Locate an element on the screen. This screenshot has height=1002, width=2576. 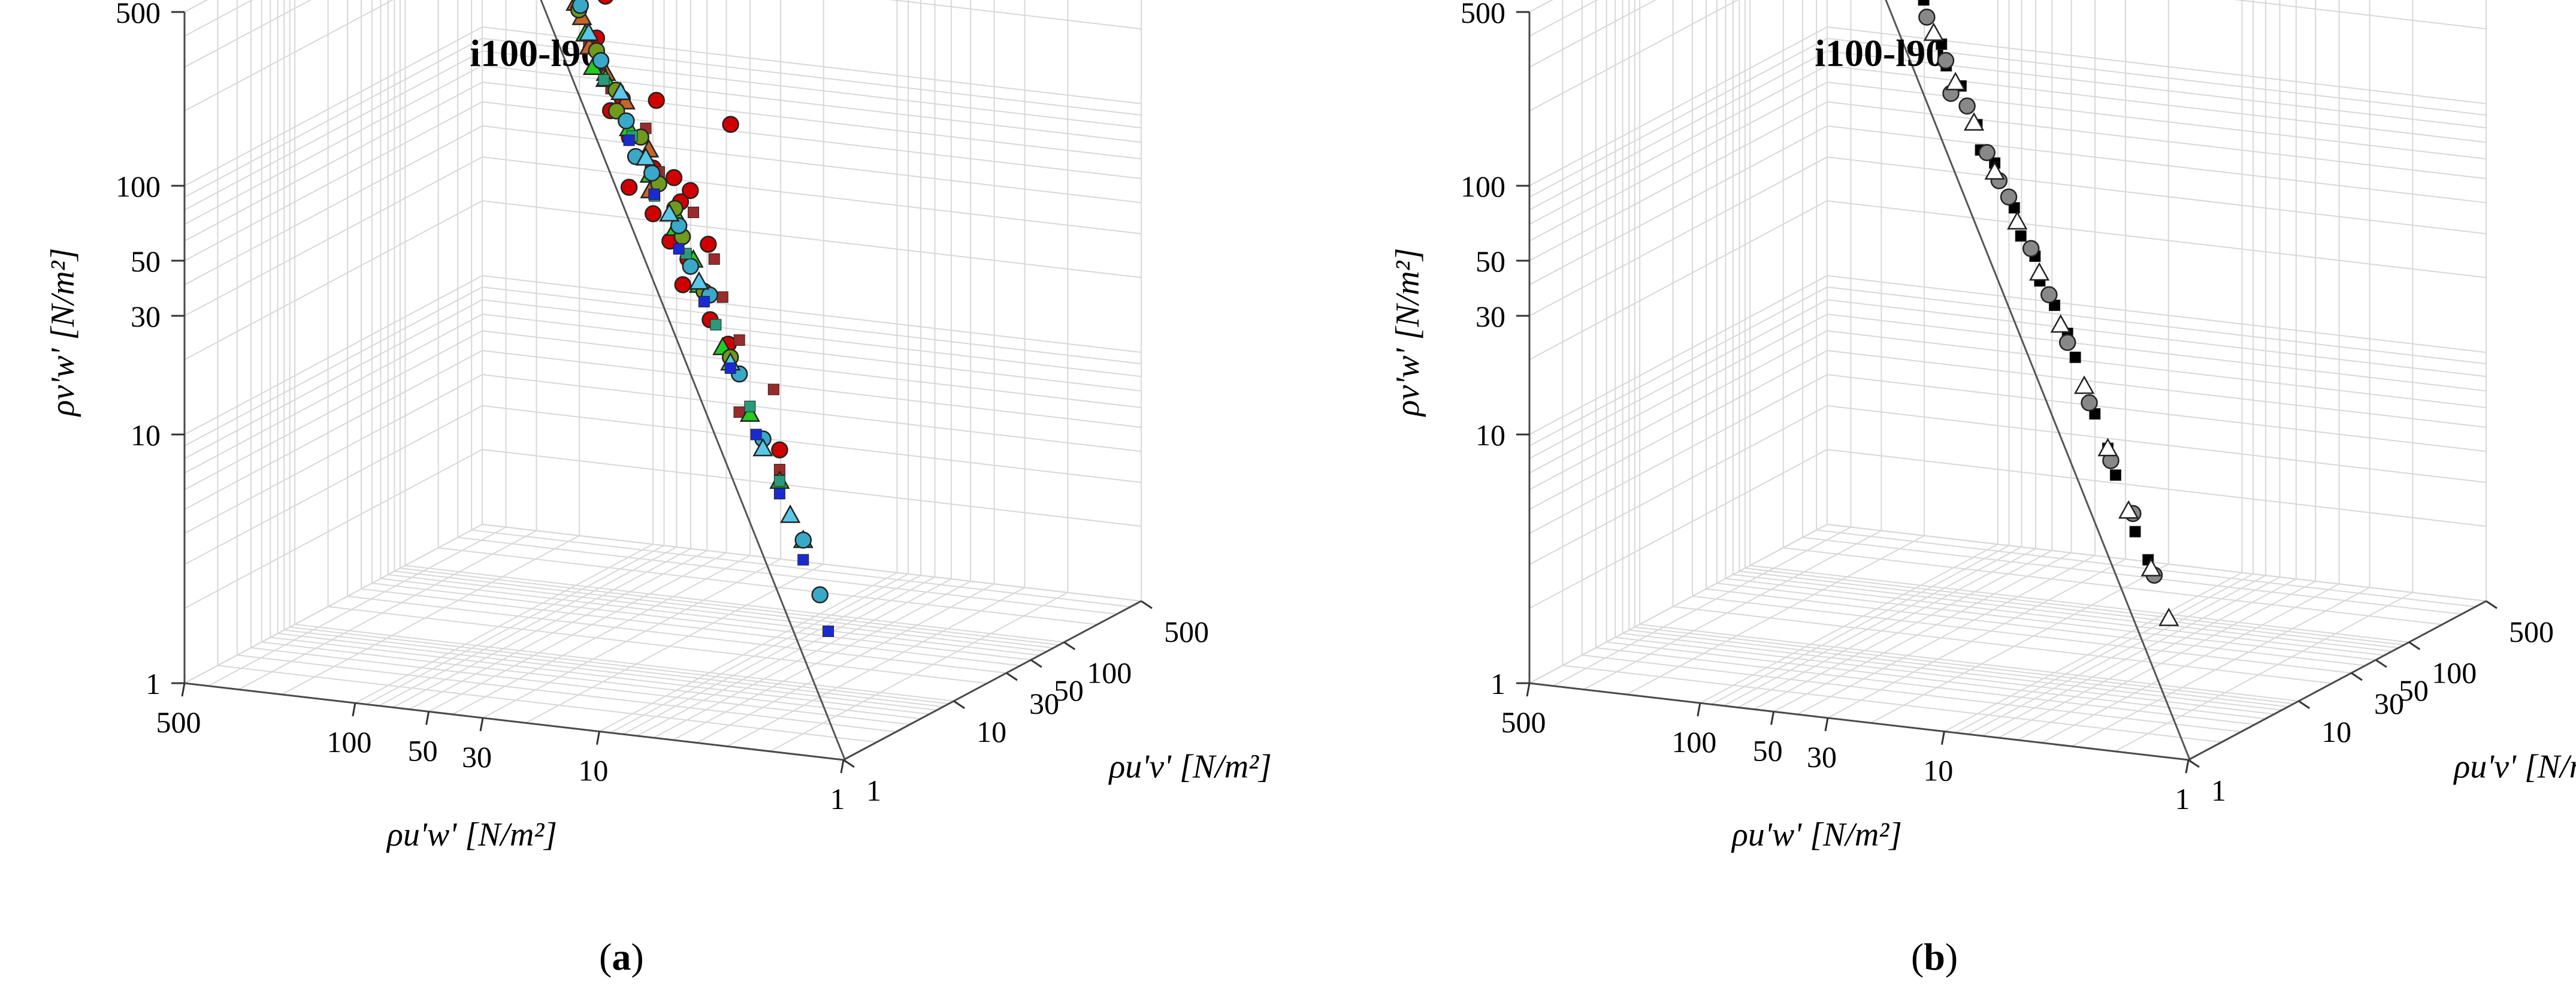
z-tick-label: 50 is located at coordinates (1490, 261).